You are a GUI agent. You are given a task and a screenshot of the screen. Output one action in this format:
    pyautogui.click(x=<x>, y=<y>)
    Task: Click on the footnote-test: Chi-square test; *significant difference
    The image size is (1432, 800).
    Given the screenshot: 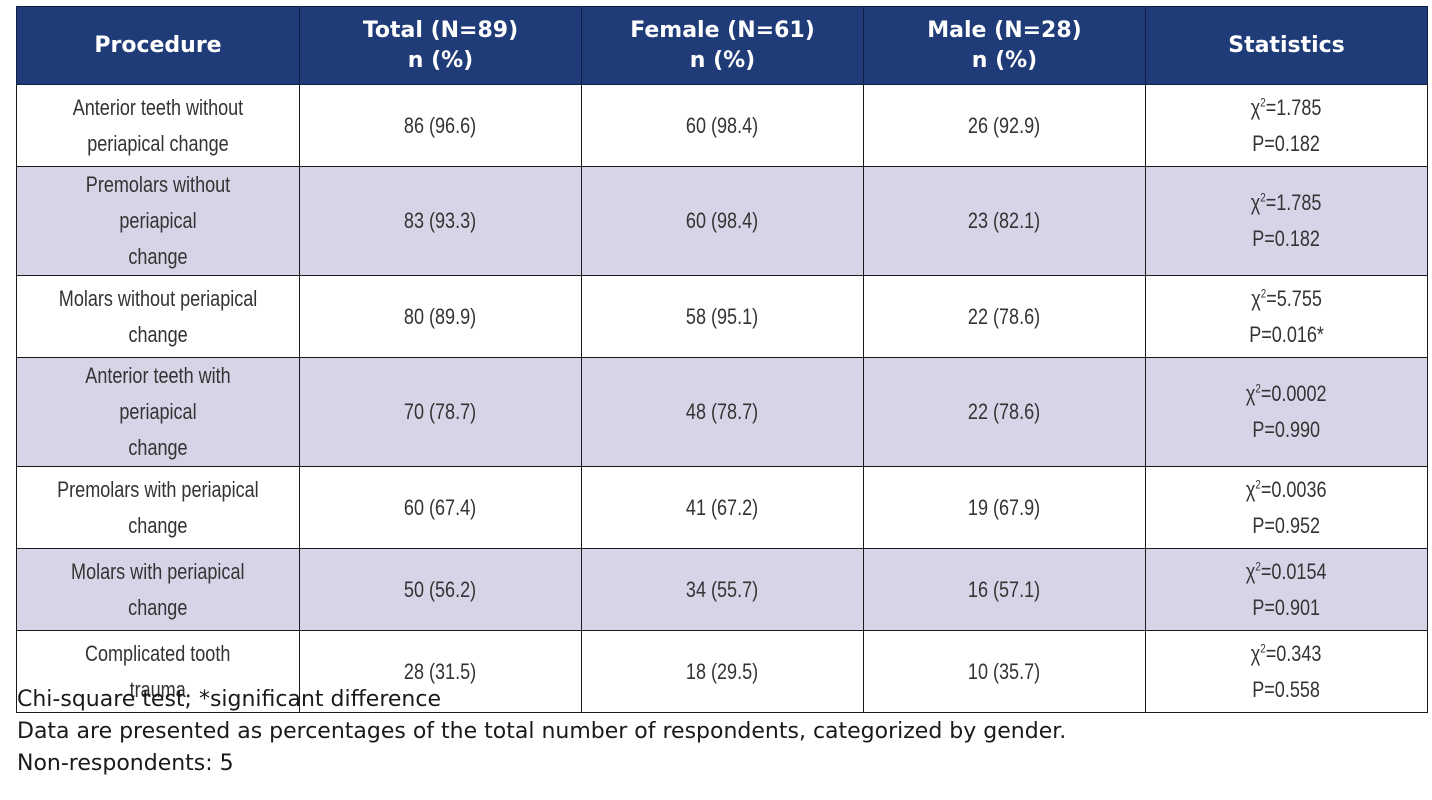 What is the action you would take?
    pyautogui.click(x=229, y=699)
    